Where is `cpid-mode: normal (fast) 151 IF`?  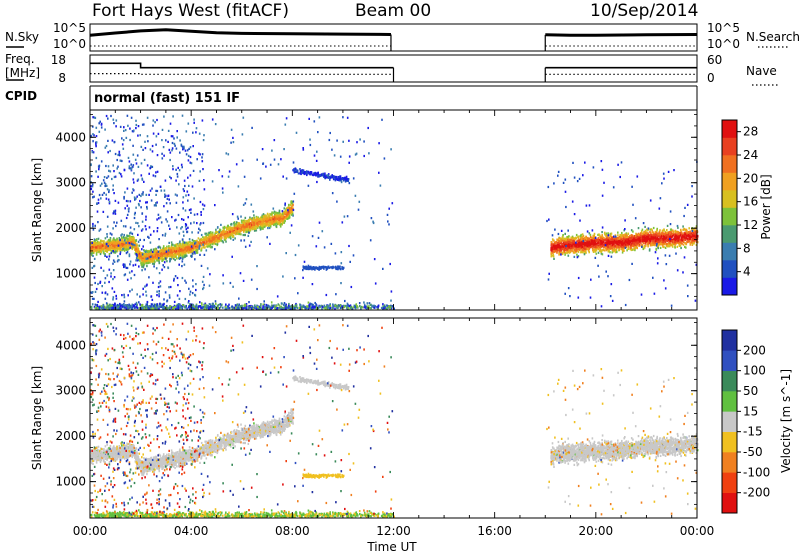 cpid-mode: normal (fast) 151 IF is located at coordinates (167, 98).